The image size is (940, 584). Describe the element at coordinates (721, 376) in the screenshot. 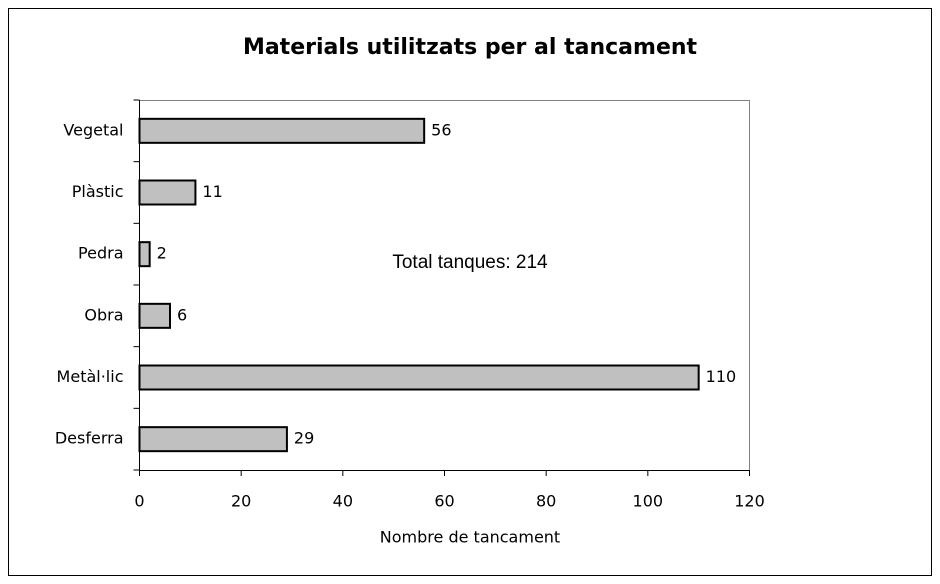

I see `data-label: 110` at that location.